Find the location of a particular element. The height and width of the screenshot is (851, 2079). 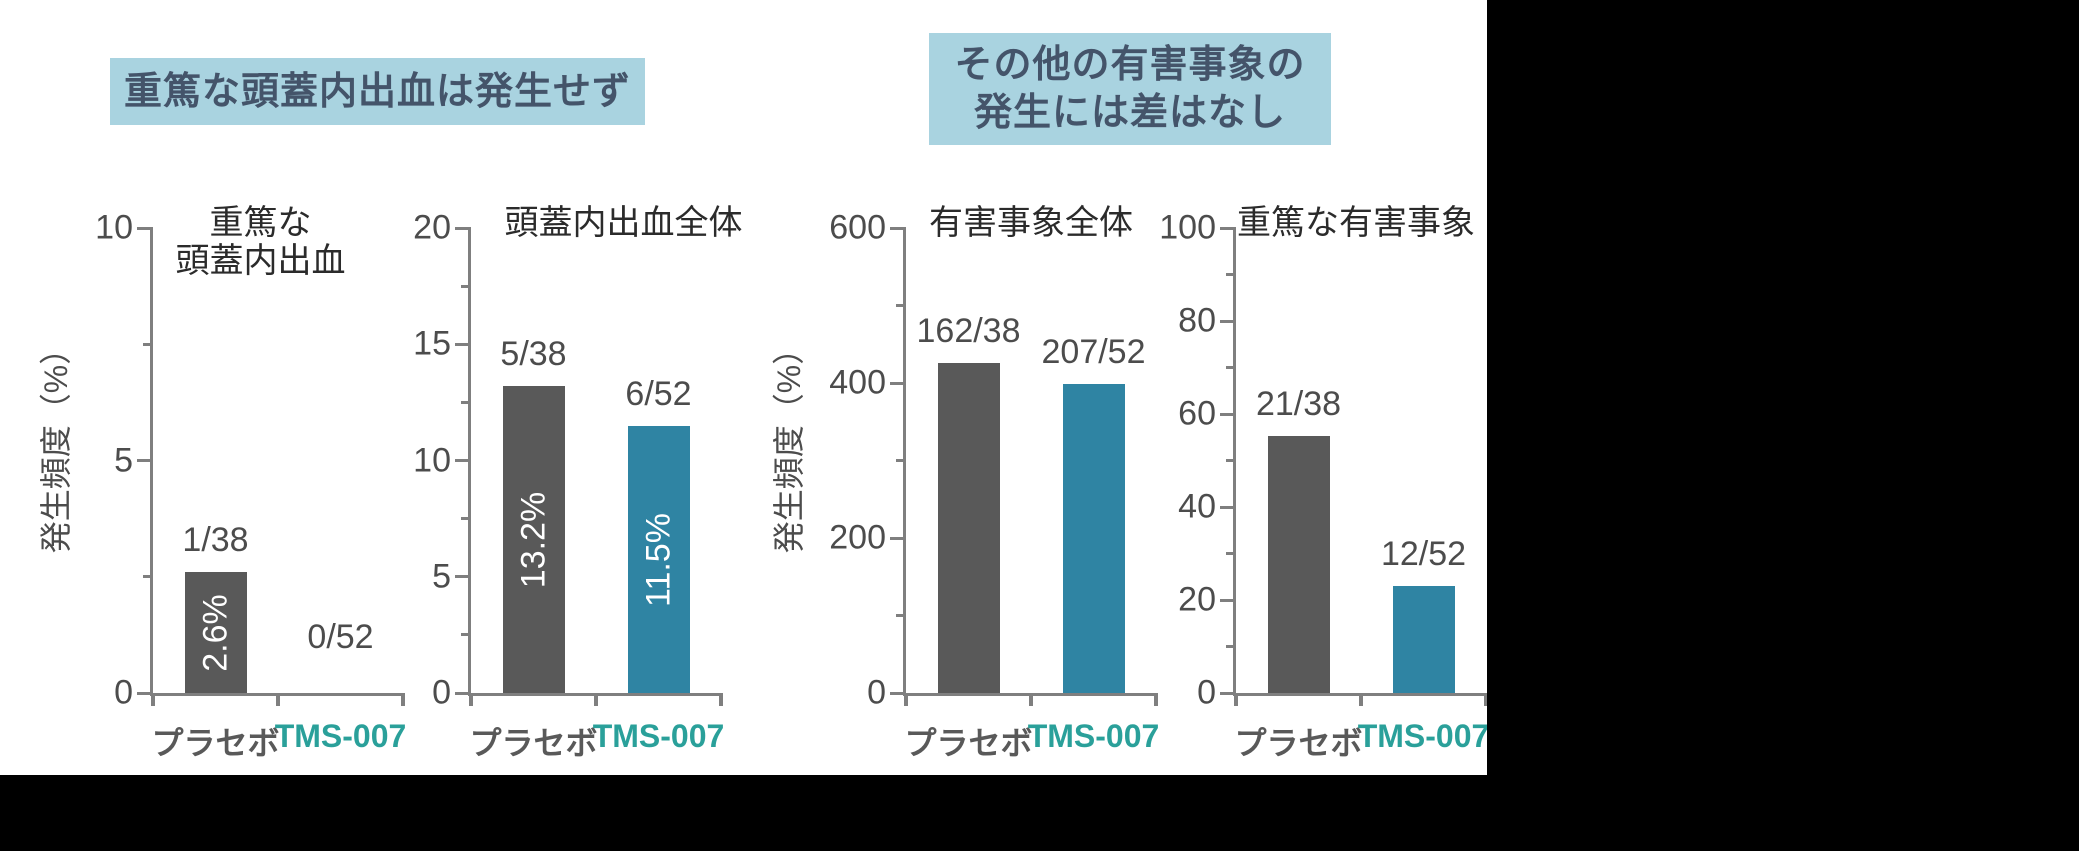

bar-percent-label: 11.5% is located at coordinates (658, 559).